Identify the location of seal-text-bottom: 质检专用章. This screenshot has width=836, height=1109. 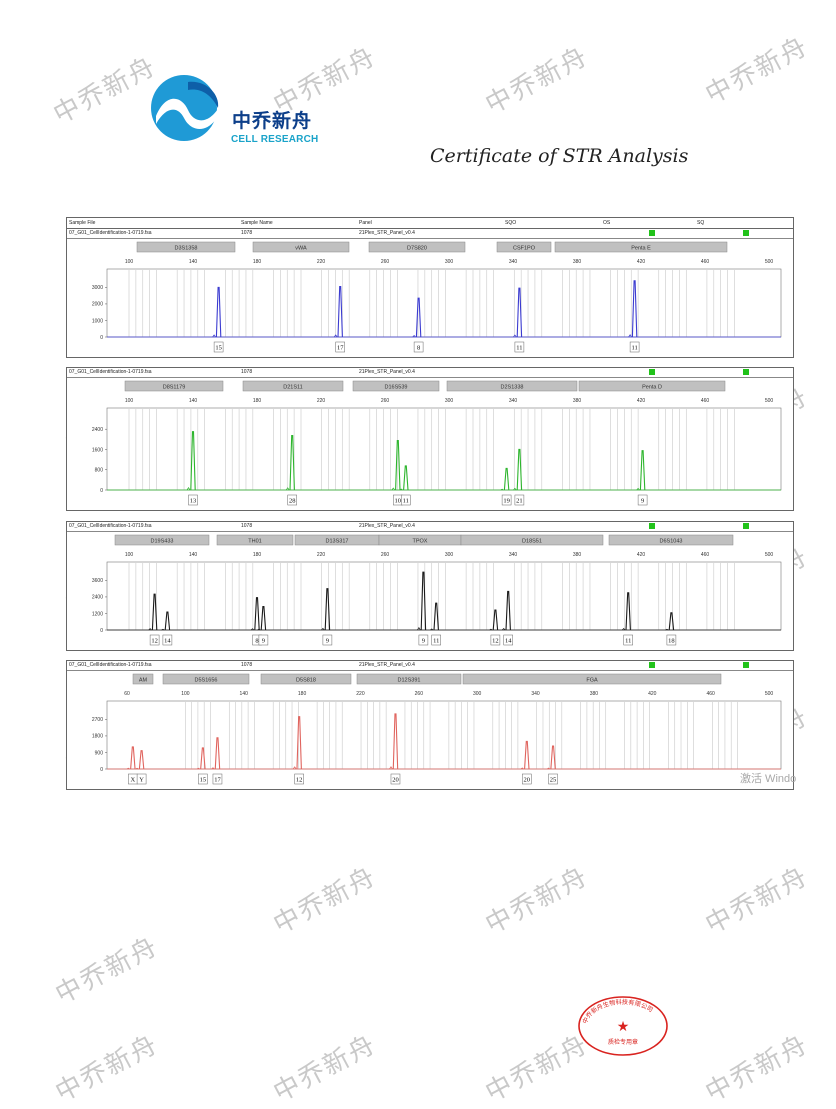
(623, 1042).